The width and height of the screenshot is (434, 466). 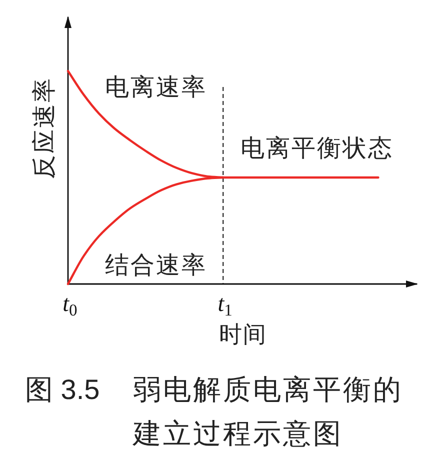 What do you see at coordinates (156, 265) in the screenshot?
I see `series-label: 结合速率` at bounding box center [156, 265].